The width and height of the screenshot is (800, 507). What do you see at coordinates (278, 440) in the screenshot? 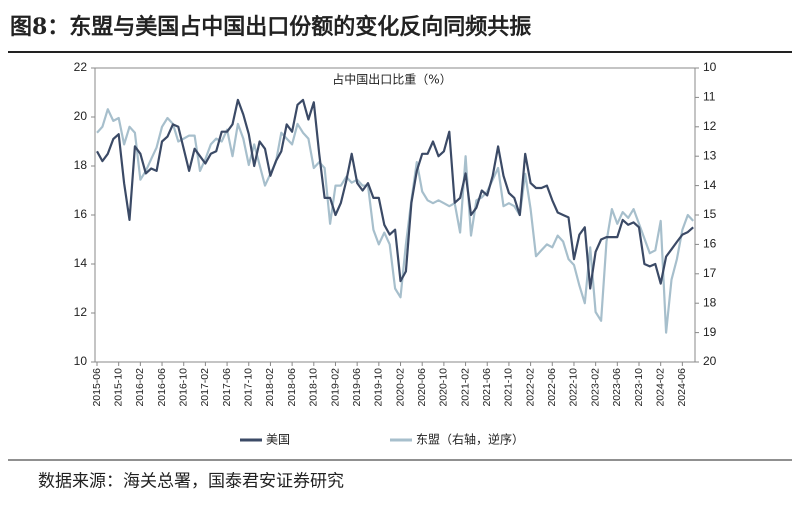
I see `legend-label: 美国` at bounding box center [278, 440].